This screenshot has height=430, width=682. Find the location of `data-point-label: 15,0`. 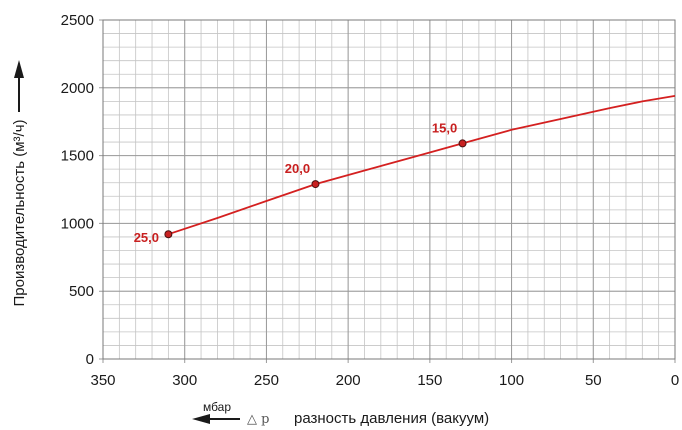

data-point-label: 15,0 is located at coordinates (444, 127).